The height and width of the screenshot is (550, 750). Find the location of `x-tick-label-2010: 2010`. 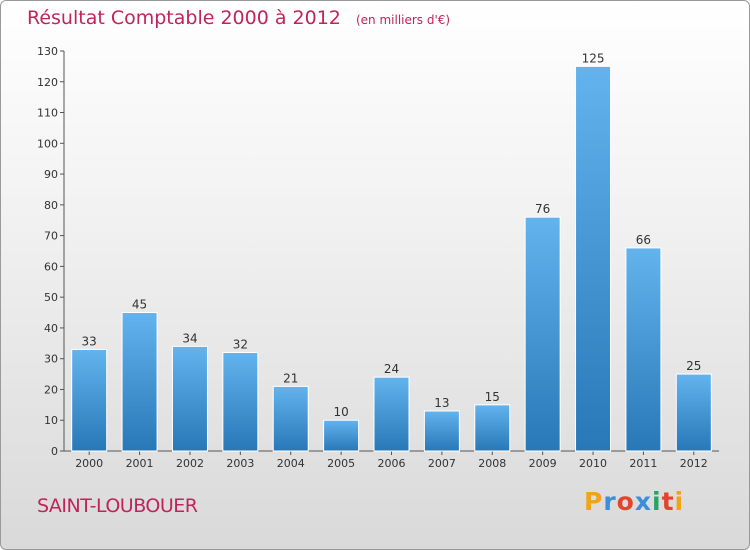

x-tick-label-2010: 2010 is located at coordinates (593, 463).